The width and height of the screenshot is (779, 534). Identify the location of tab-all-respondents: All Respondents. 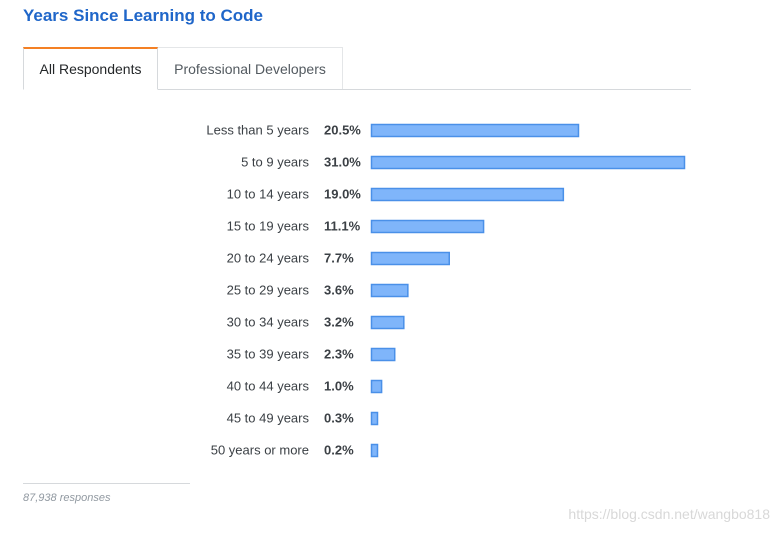
(90, 68).